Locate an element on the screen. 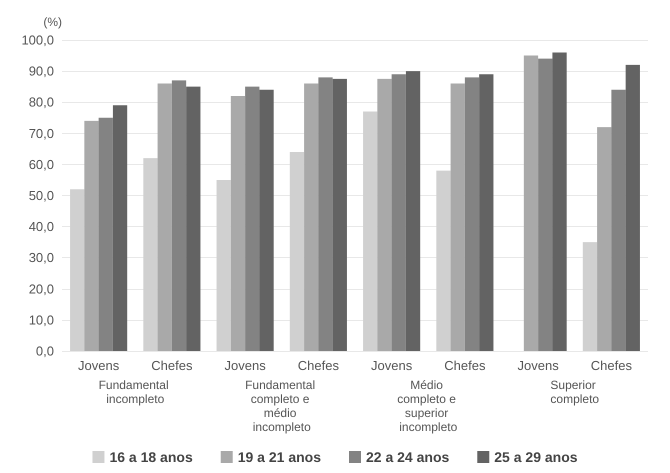  y-axis-title: (%) is located at coordinates (52, 22).